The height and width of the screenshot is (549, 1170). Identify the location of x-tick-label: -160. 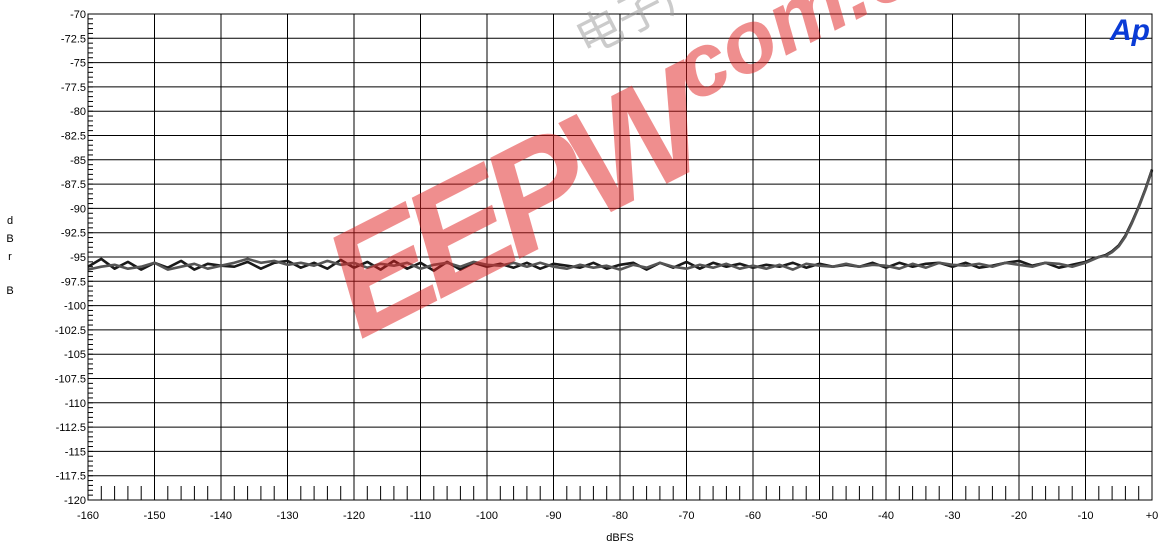
(88, 516).